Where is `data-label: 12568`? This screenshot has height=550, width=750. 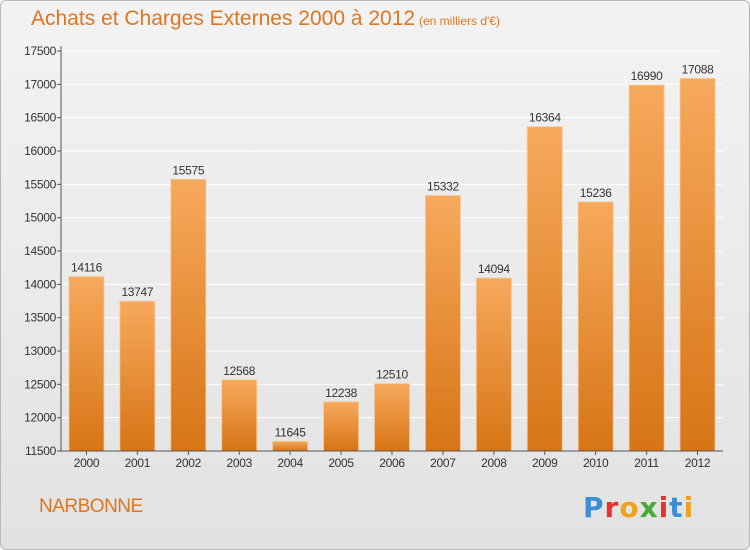 data-label: 12568 is located at coordinates (239, 371).